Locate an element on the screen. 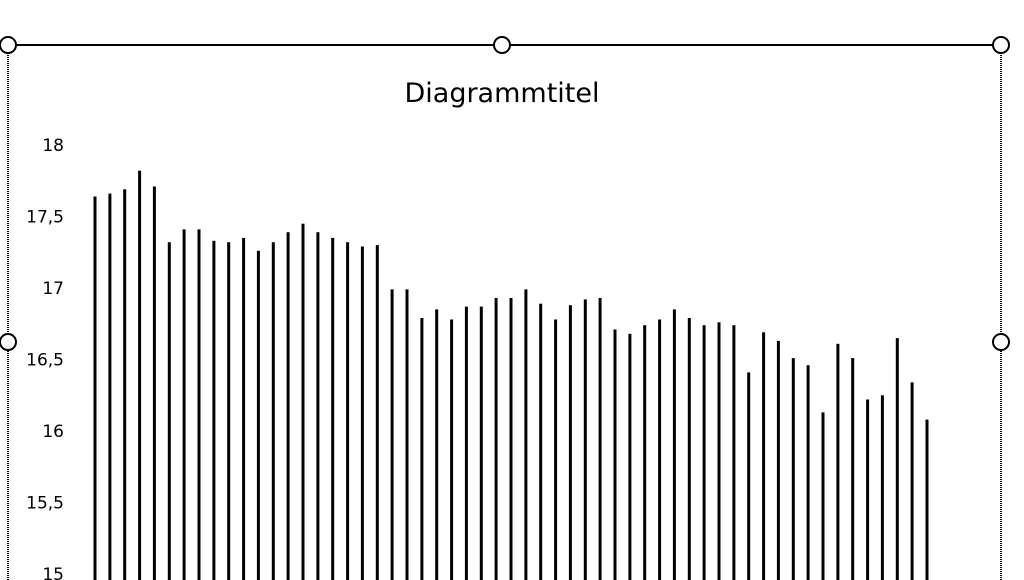  resize-handle-top-left is located at coordinates (8, 45).